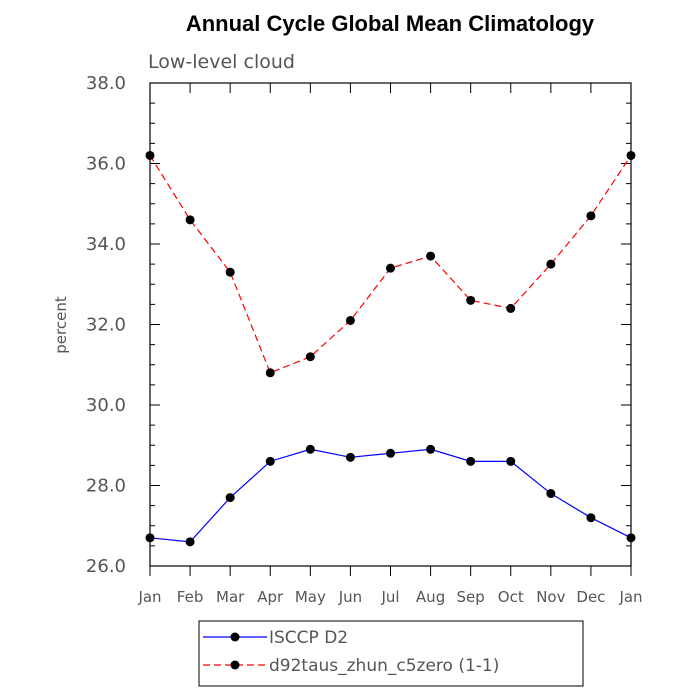 The height and width of the screenshot is (700, 700). What do you see at coordinates (310, 597) in the screenshot?
I see `x-tick-label: May` at bounding box center [310, 597].